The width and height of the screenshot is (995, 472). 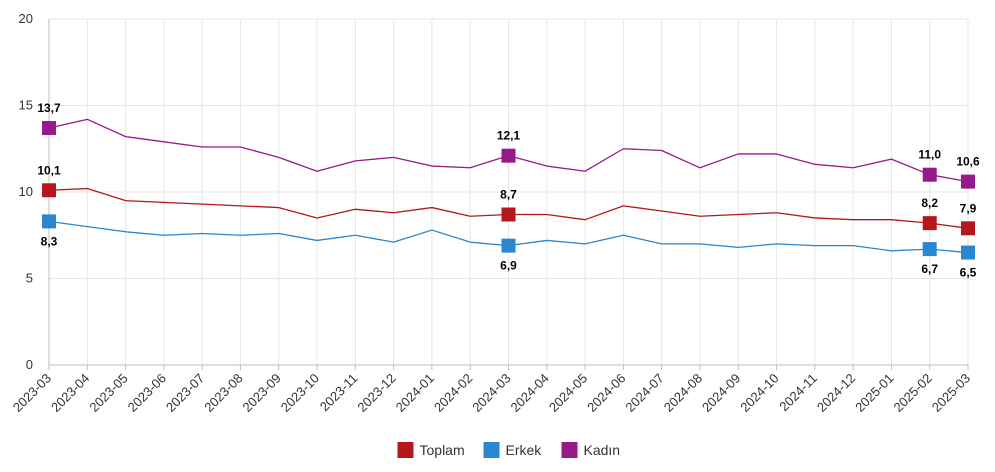 What do you see at coordinates (453, 393) in the screenshot?
I see `x-tick-label: 2024-02` at bounding box center [453, 393].